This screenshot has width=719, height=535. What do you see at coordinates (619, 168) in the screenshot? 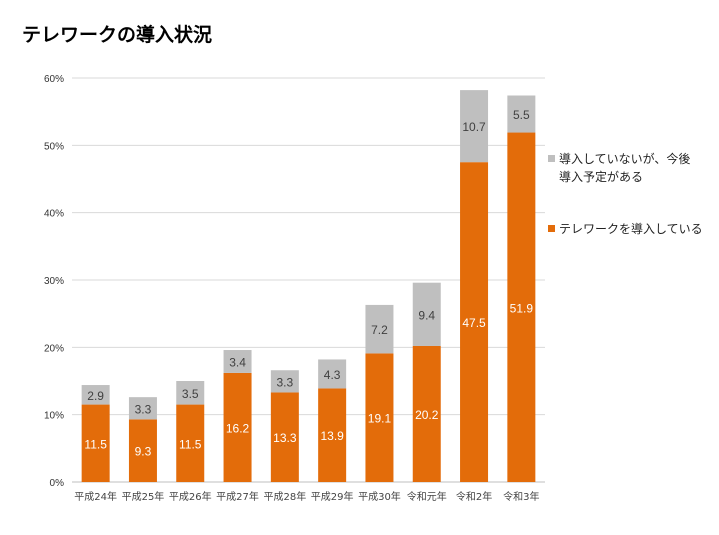
I see `legend-item-planned: 導入していないが、今後 導入予定がある` at bounding box center [619, 168].